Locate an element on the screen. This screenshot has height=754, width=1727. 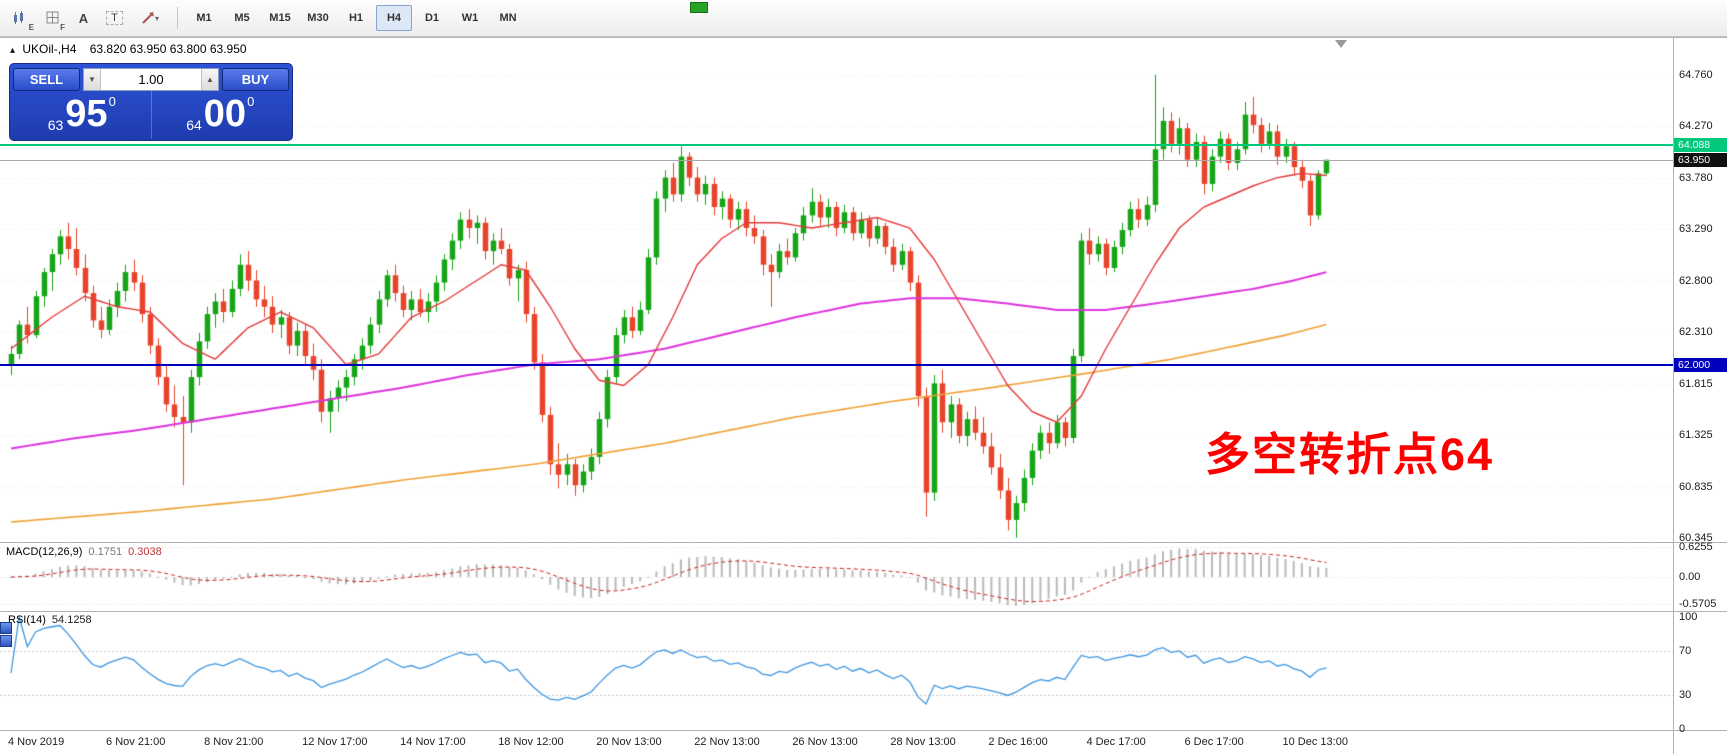
grid-icon is located at coordinates (52, 17).